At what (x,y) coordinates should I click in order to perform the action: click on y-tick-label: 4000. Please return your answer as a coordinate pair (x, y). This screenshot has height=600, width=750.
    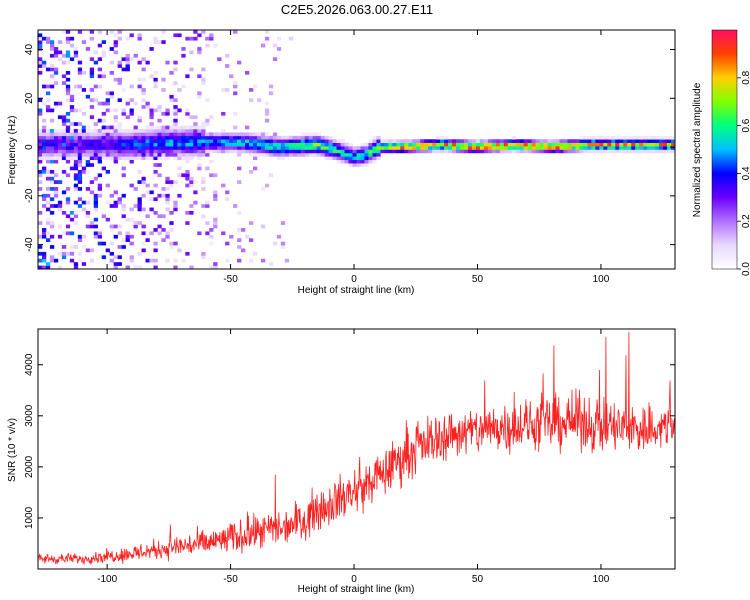
    Looking at the image, I should click on (29, 364).